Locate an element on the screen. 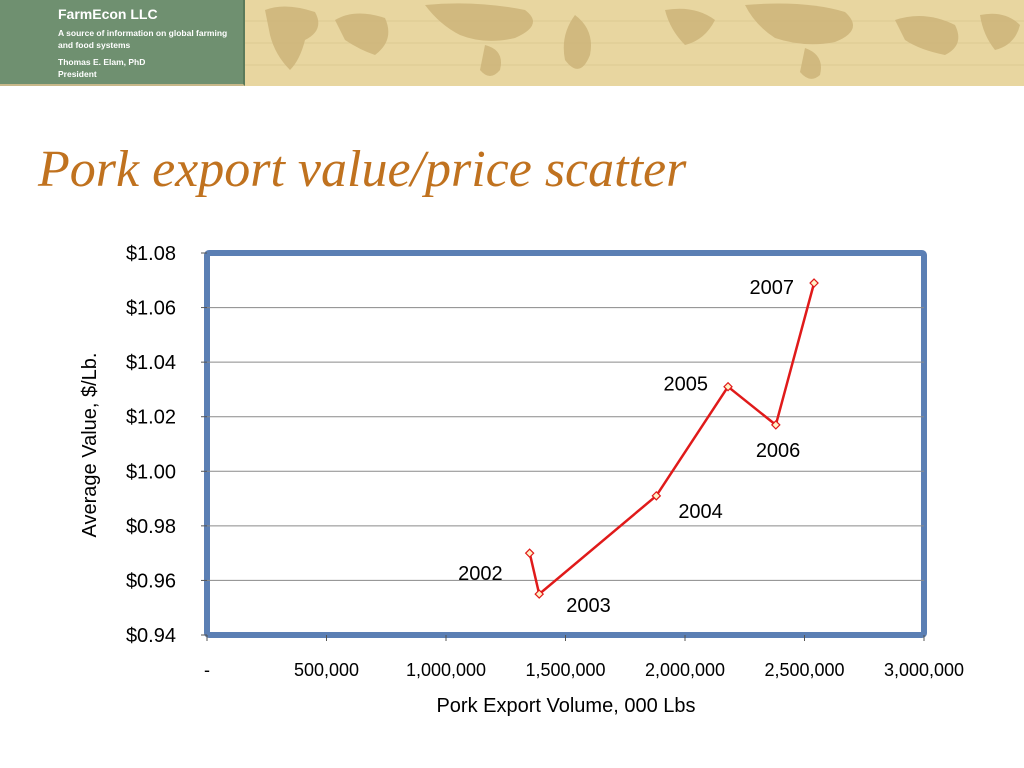 The width and height of the screenshot is (1024, 768). author-name: Thomas E. Elam, PhD is located at coordinates (102, 62).